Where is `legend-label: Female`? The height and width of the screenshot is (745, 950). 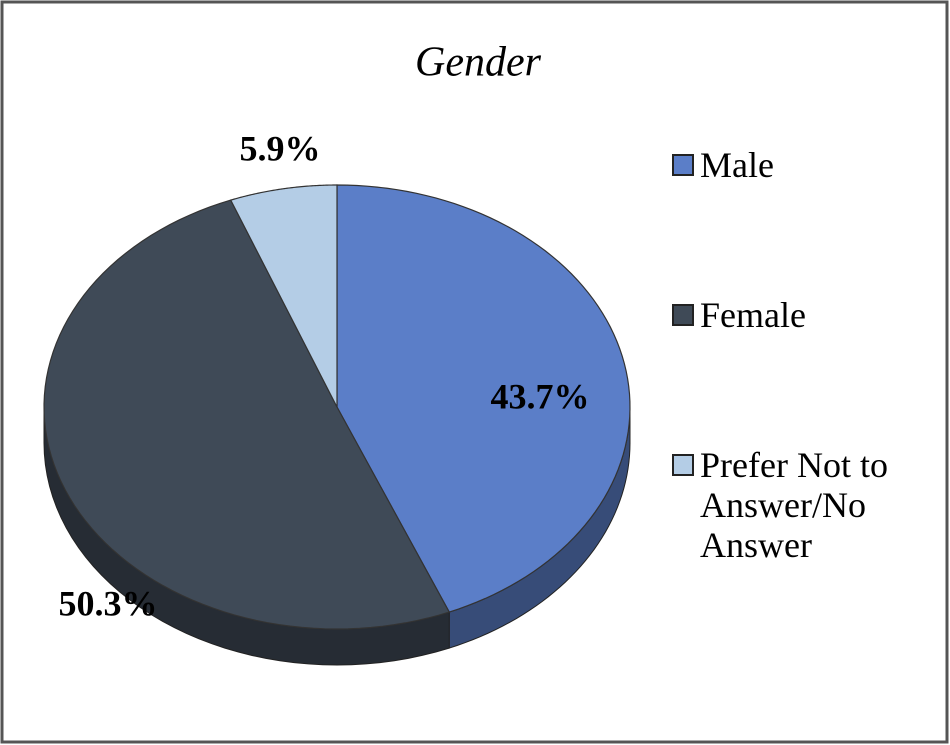
legend-label: Female is located at coordinates (753, 315).